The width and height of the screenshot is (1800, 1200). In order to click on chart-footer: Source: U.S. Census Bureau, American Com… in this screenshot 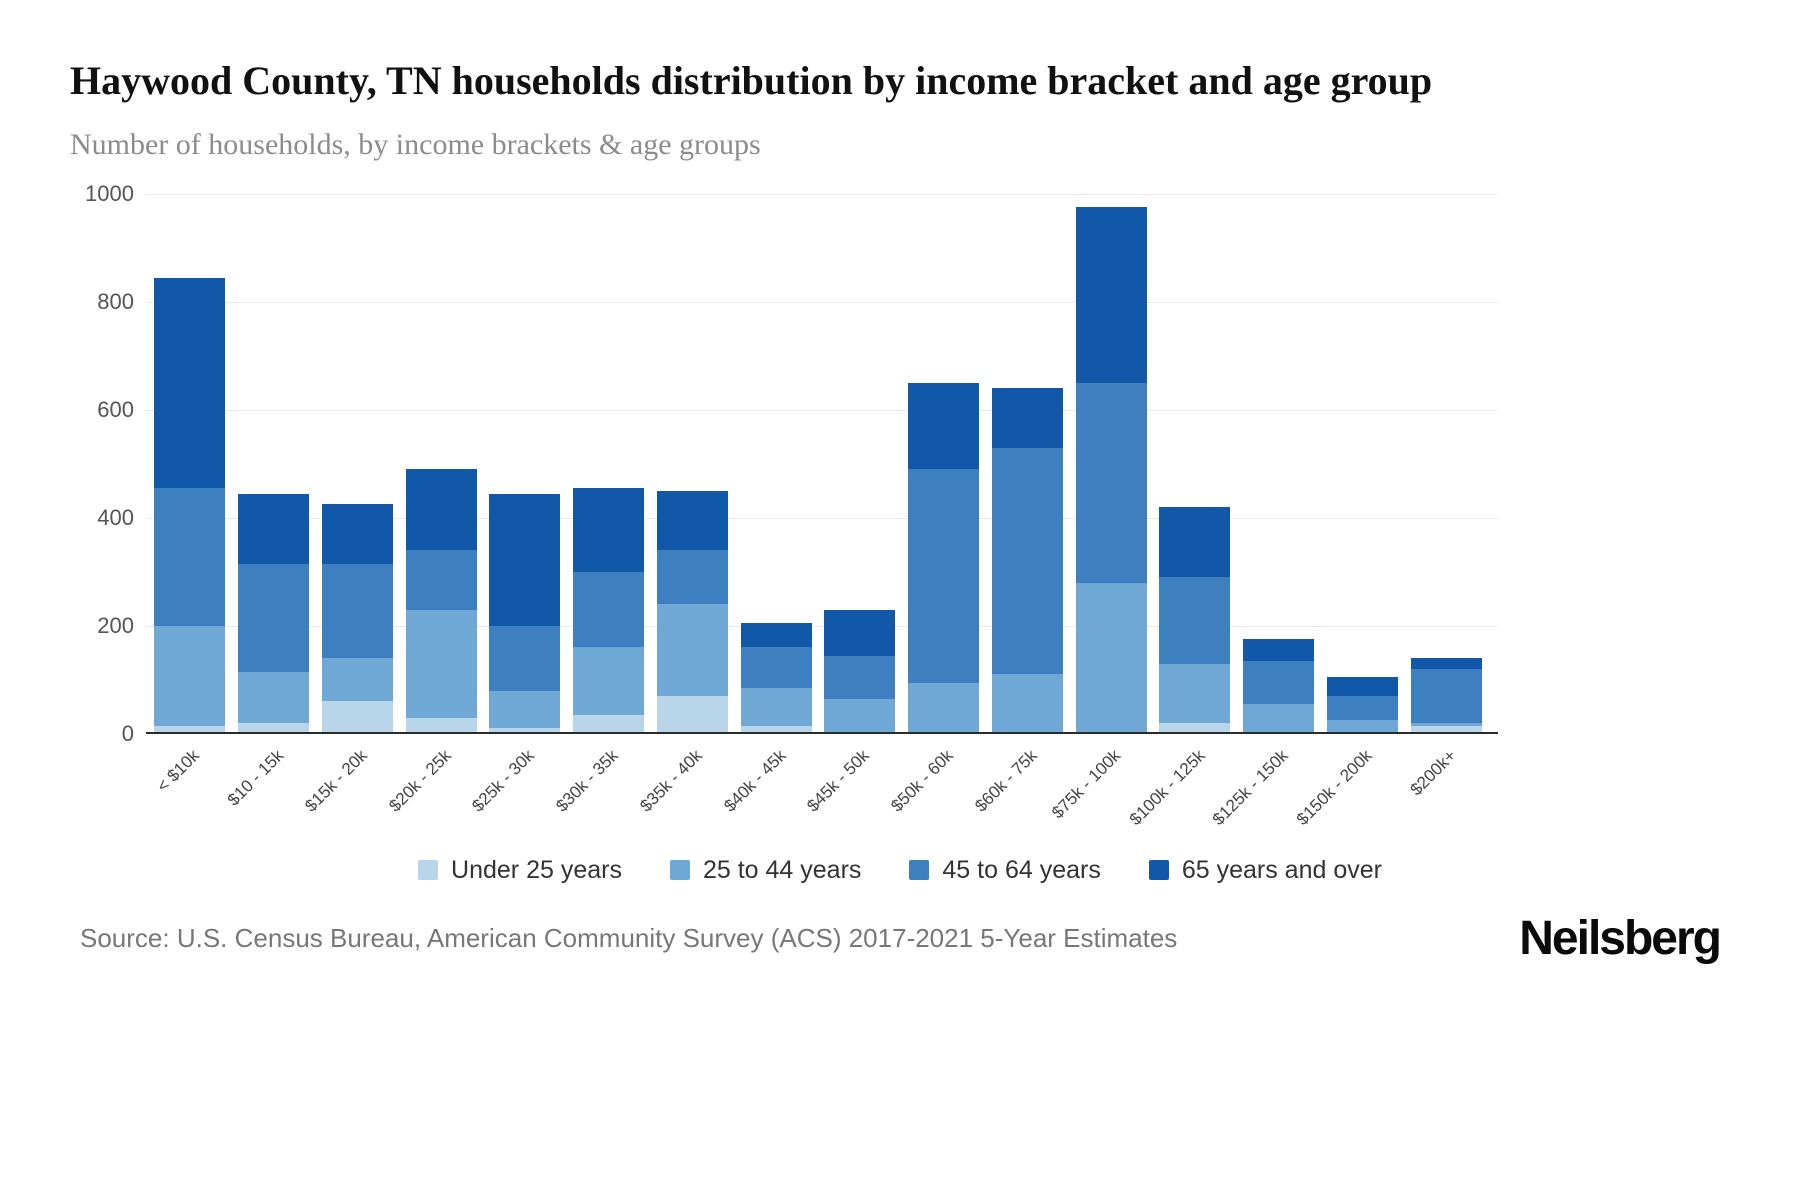, I will do `click(901, 938)`.